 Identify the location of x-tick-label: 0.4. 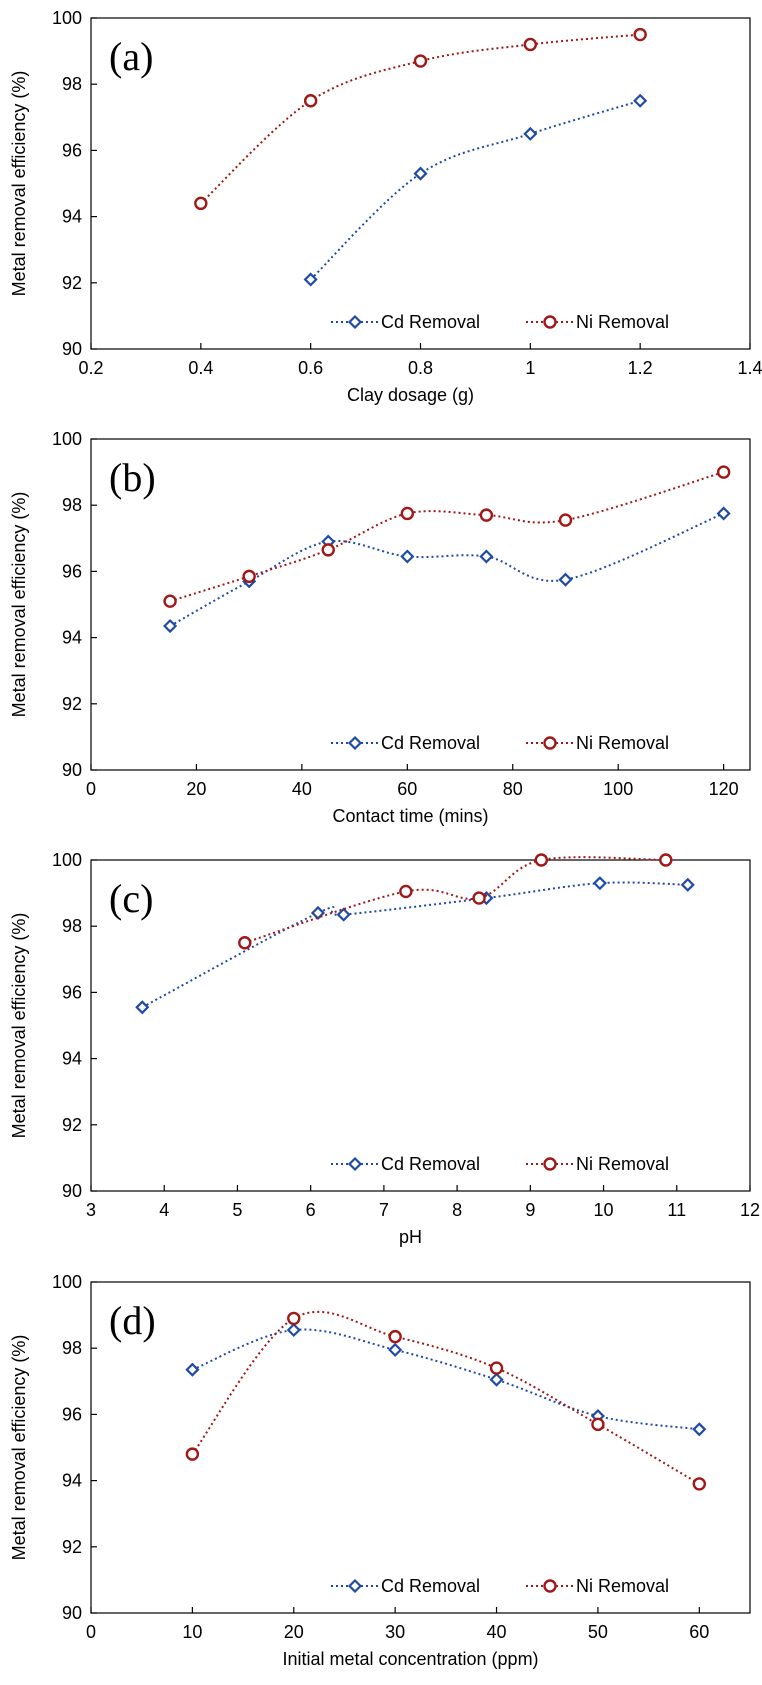
(200, 368).